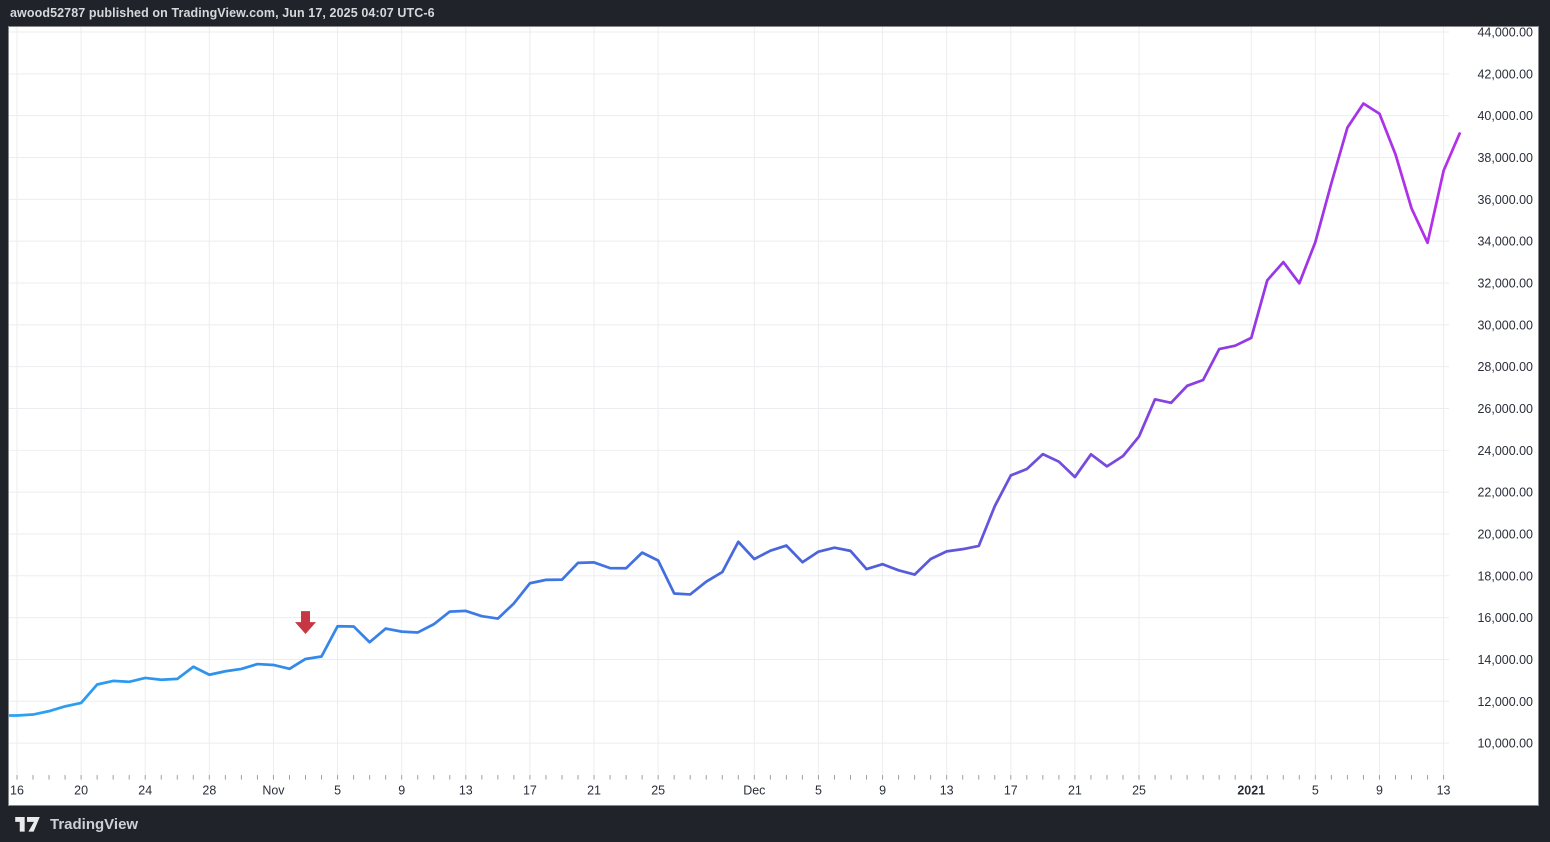 The width and height of the screenshot is (1550, 842). I want to click on y-axis-label: 40,000.00, so click(1505, 116).